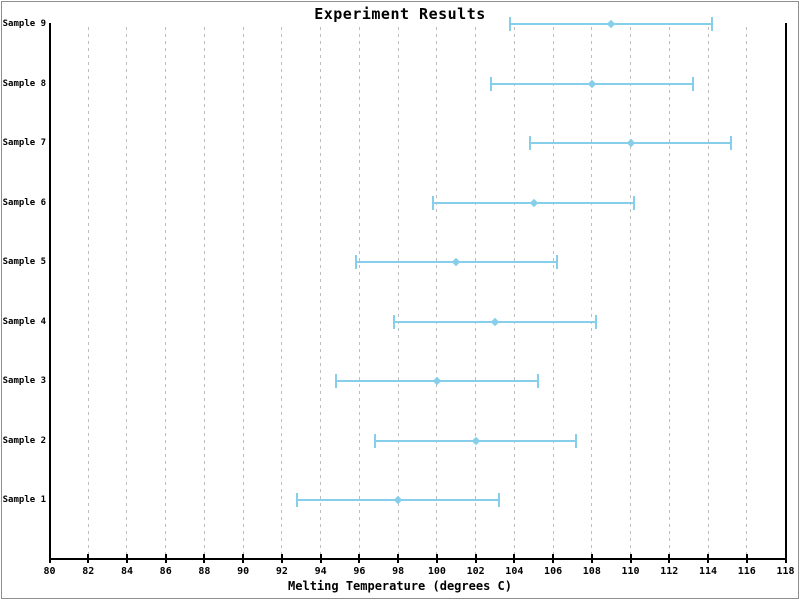 The width and height of the screenshot is (800, 600). Describe the element at coordinates (24, 440) in the screenshot. I see `y-tick-label: Sample 2` at that location.